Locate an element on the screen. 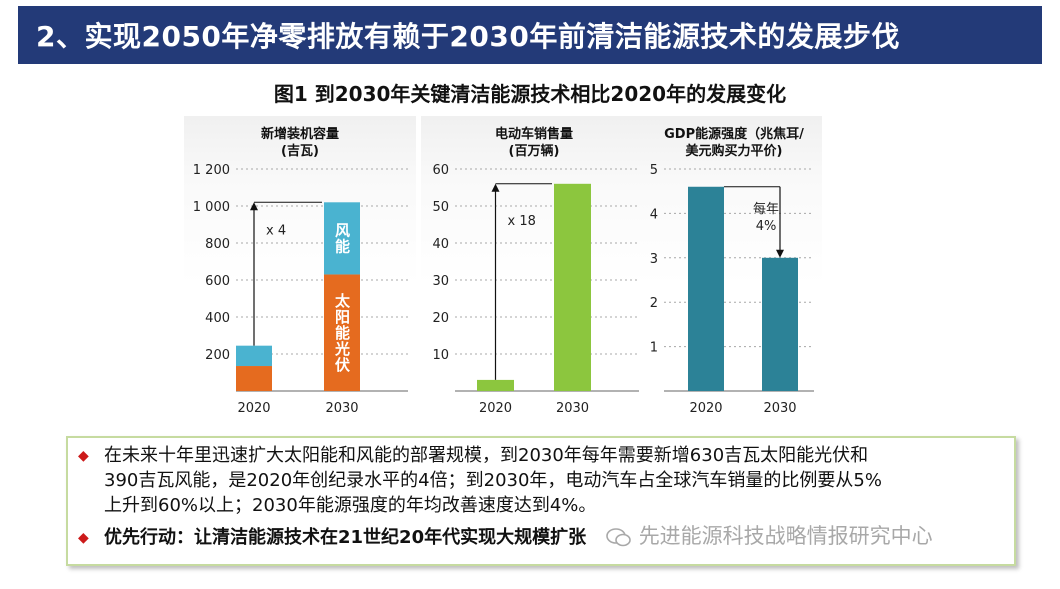 This screenshot has width=1060, height=589. y-tick-label: 40 is located at coordinates (440, 244).